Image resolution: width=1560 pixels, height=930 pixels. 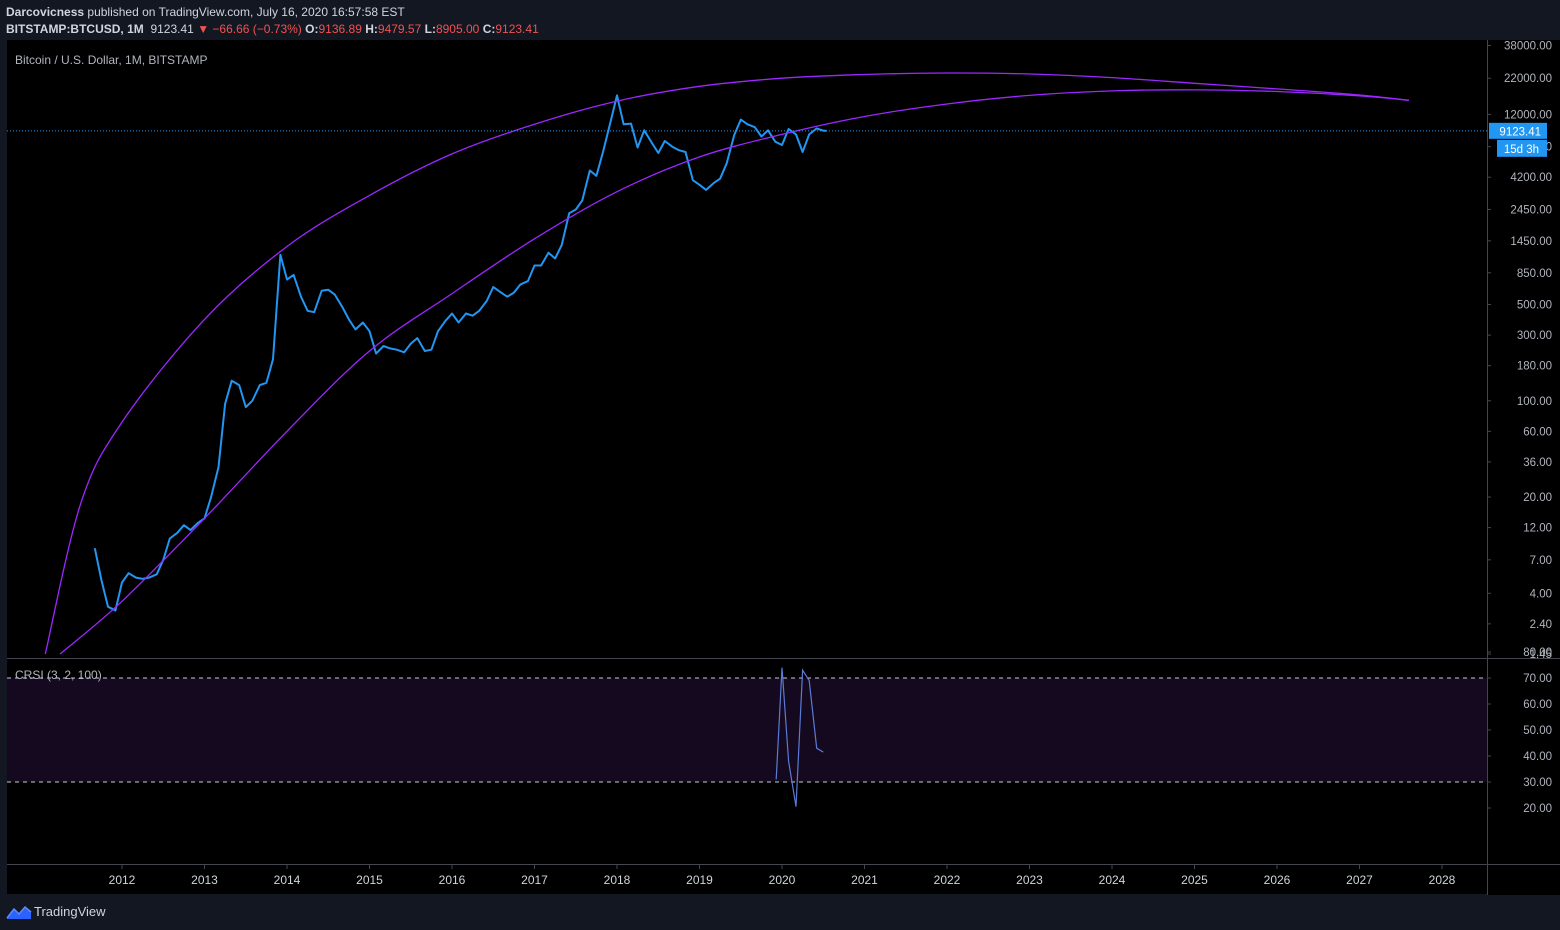 I want to click on open-value: 9136.89, so click(x=340, y=29).